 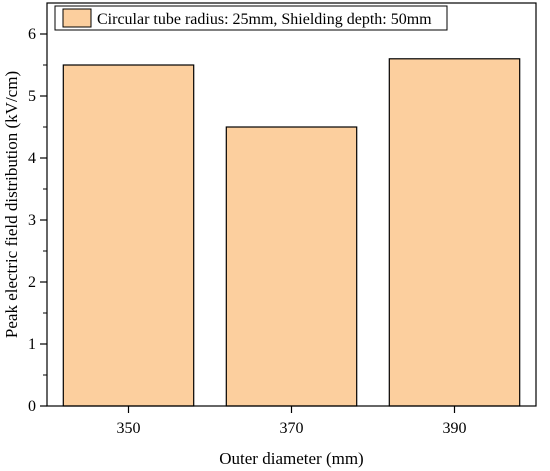 What do you see at coordinates (129, 428) in the screenshot?
I see `x-tick-label: 350` at bounding box center [129, 428].